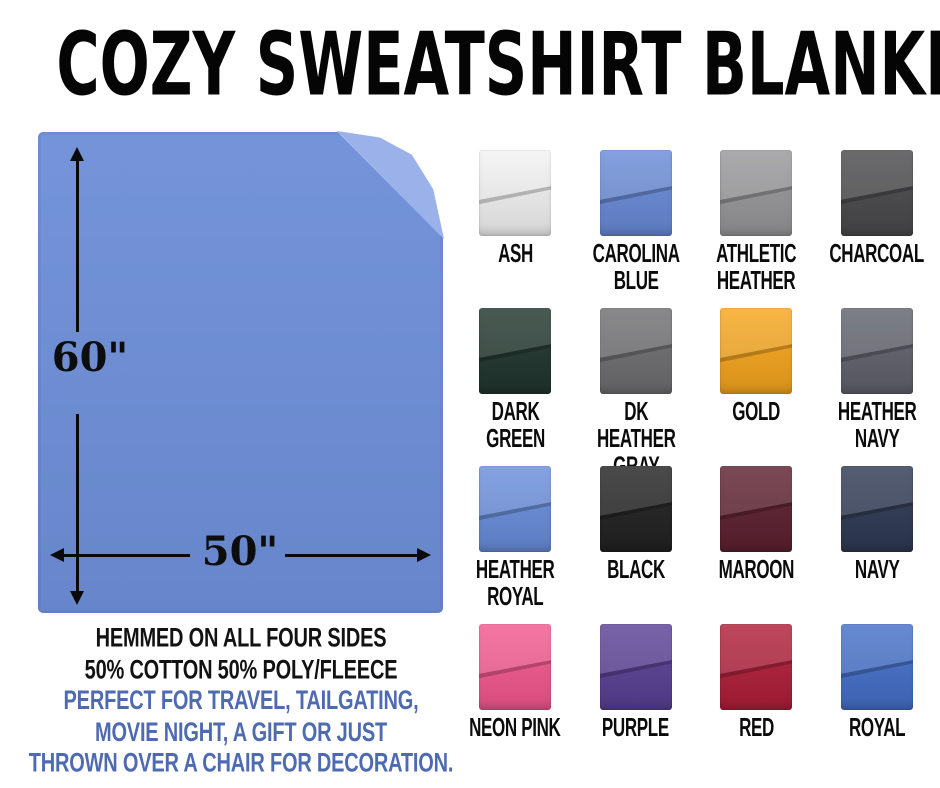 The image size is (940, 788). Describe the element at coordinates (515, 425) in the screenshot. I see `swatch-label: DARK GREEN` at that location.